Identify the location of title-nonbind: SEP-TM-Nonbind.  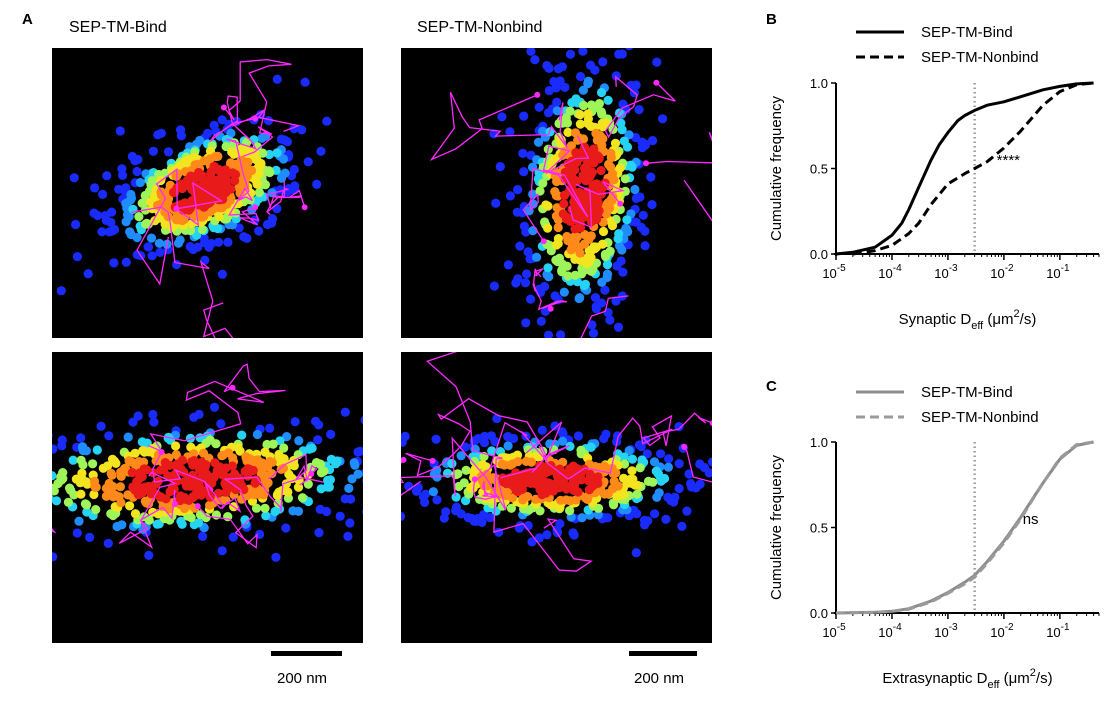
(479, 27).